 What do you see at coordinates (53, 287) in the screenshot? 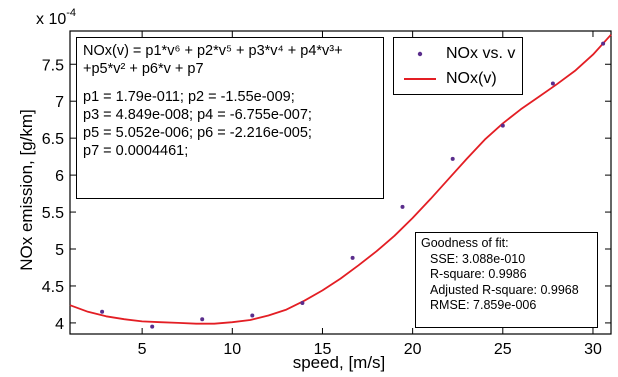
I see `y-tick-label: 4.5` at bounding box center [53, 287].